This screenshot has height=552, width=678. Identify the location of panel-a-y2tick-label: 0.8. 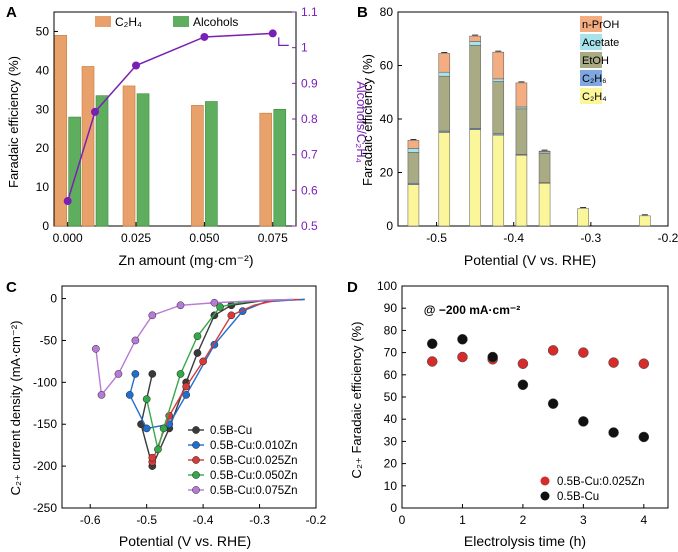
(309, 119).